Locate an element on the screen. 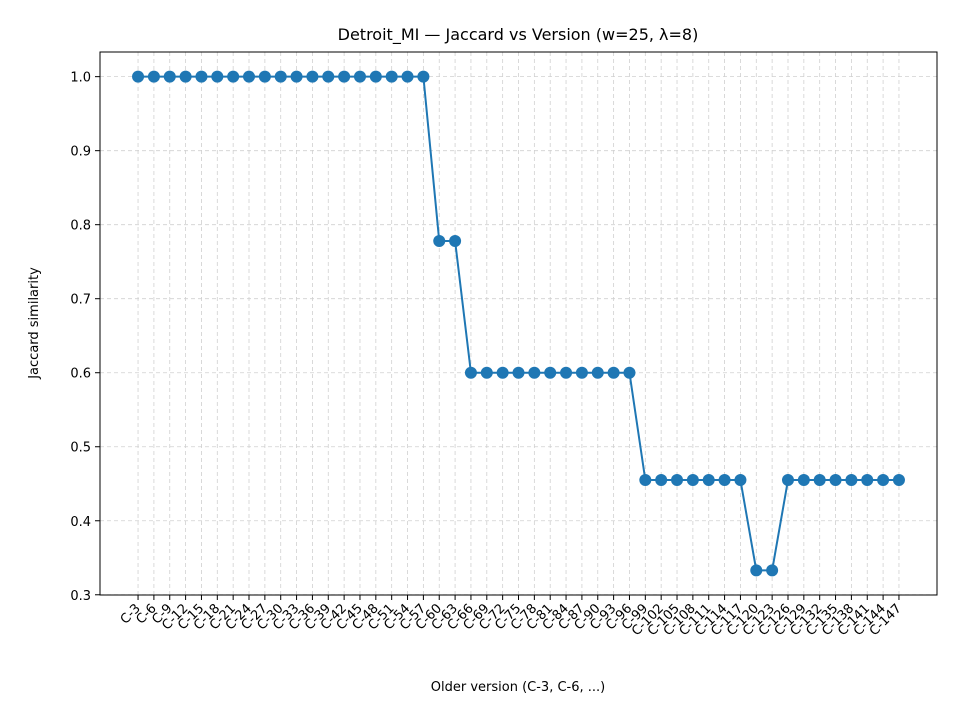 This screenshot has width=960, height=720. y-tick-label: 0.6 is located at coordinates (80, 374).